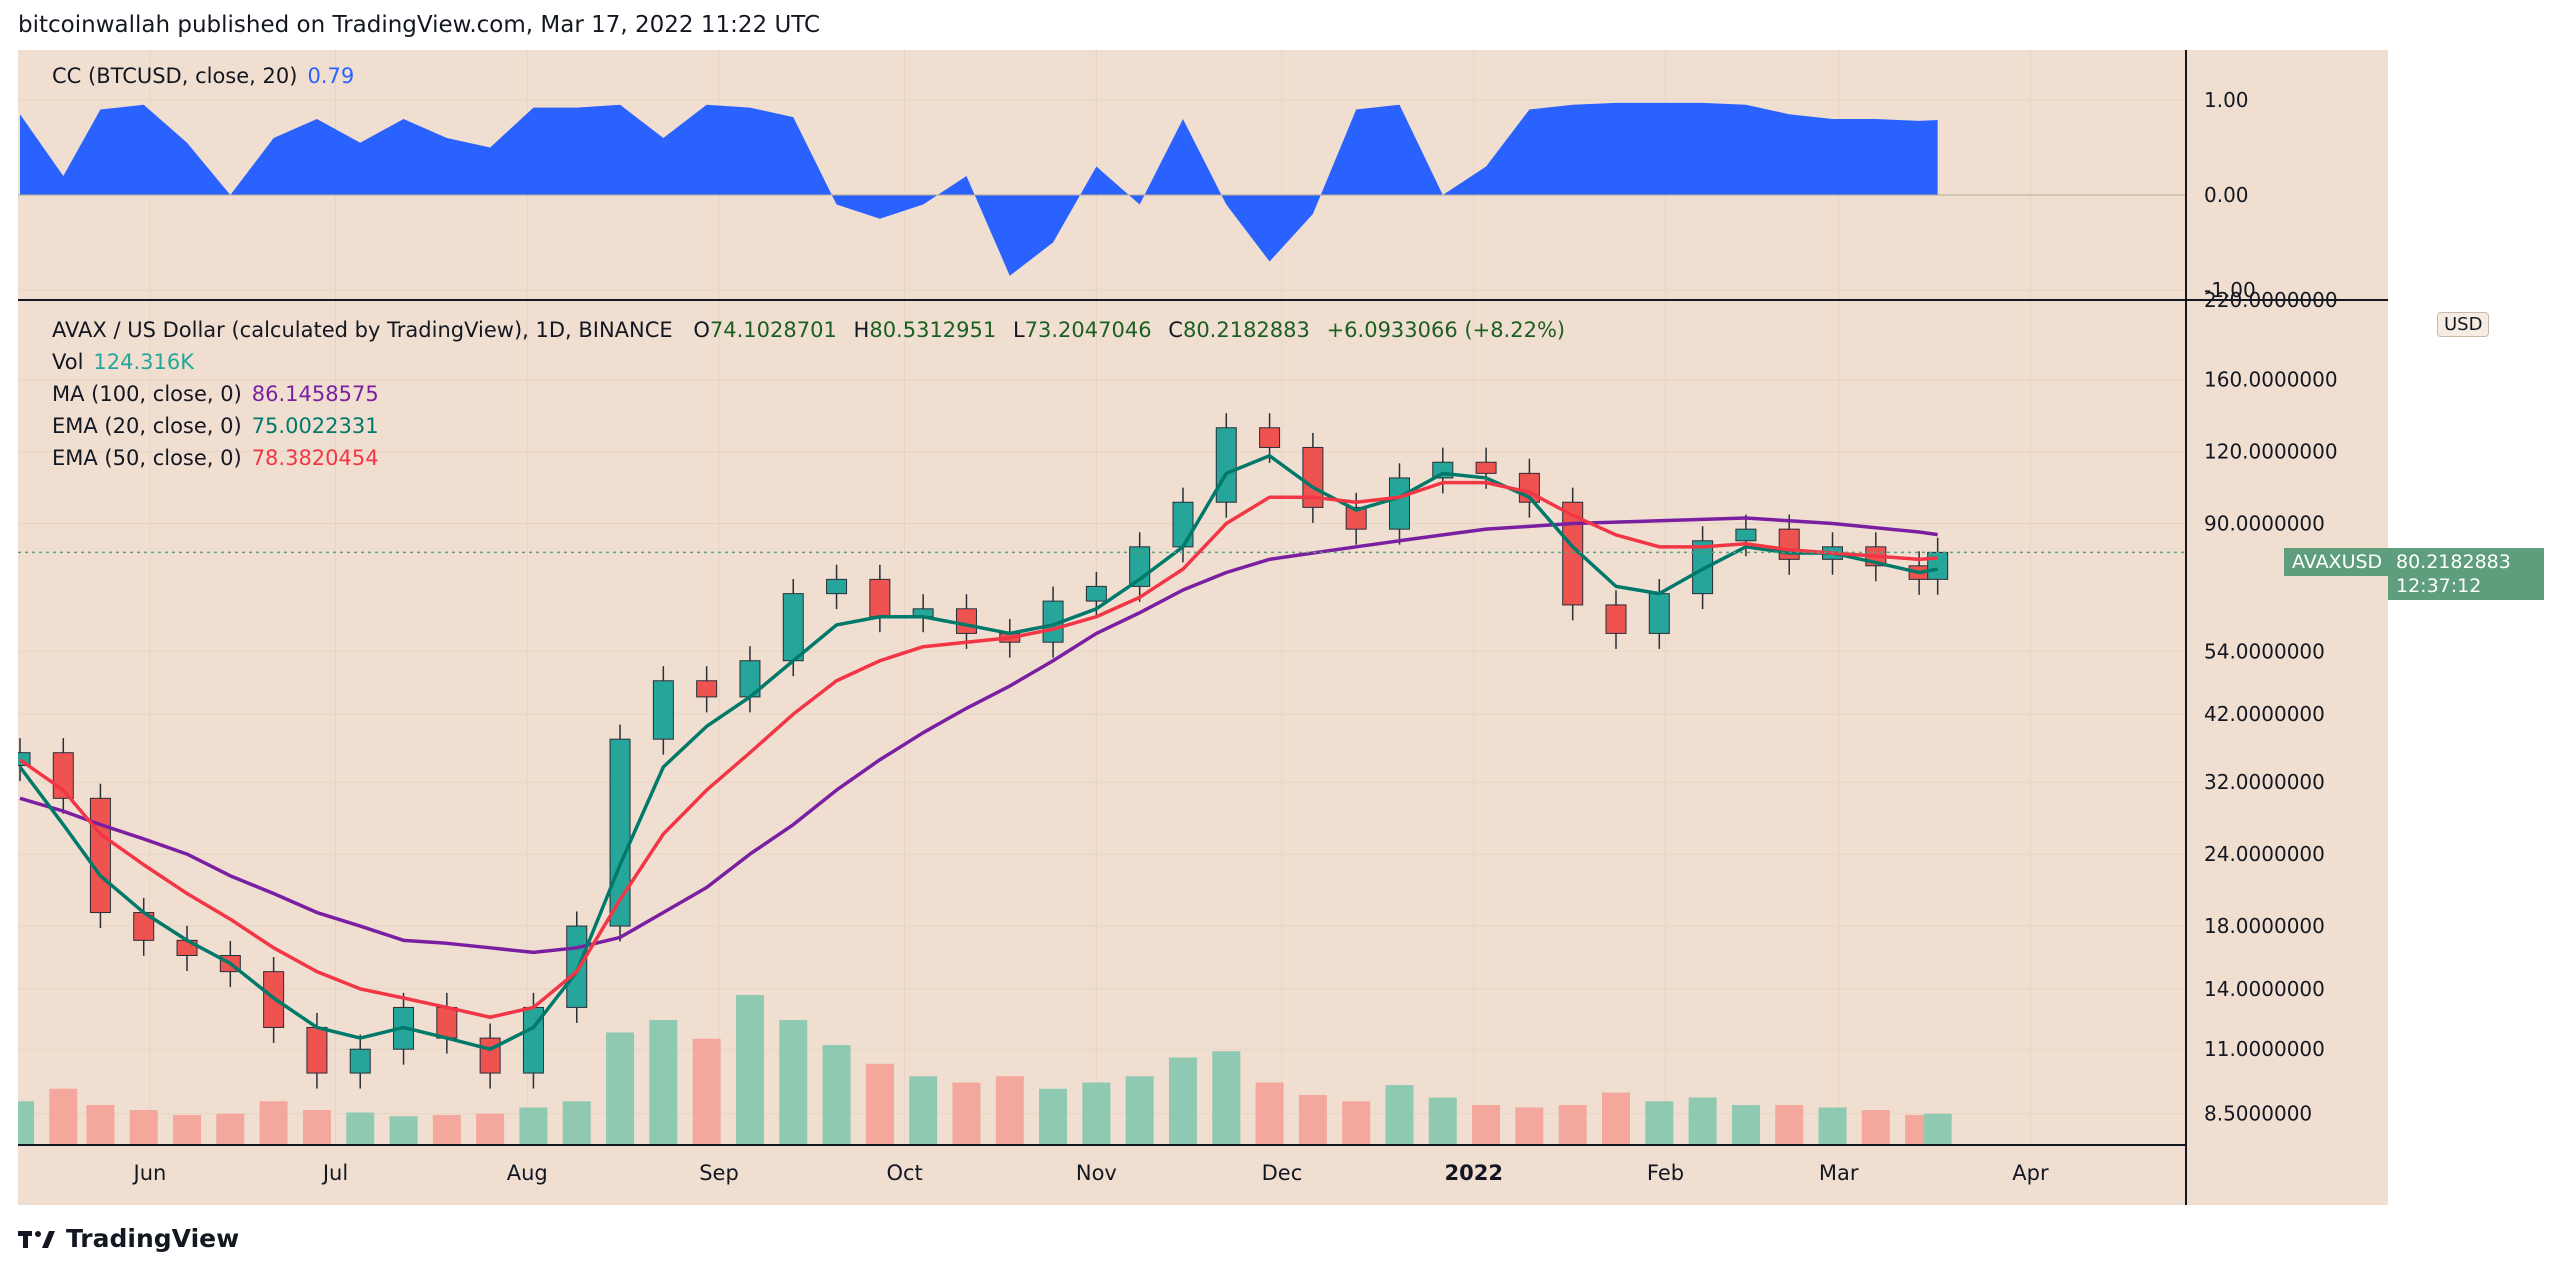 Image resolution: width=2560 pixels, height=1272 pixels. I want to click on price-axis-label: 14.0000000, so click(2264, 989).